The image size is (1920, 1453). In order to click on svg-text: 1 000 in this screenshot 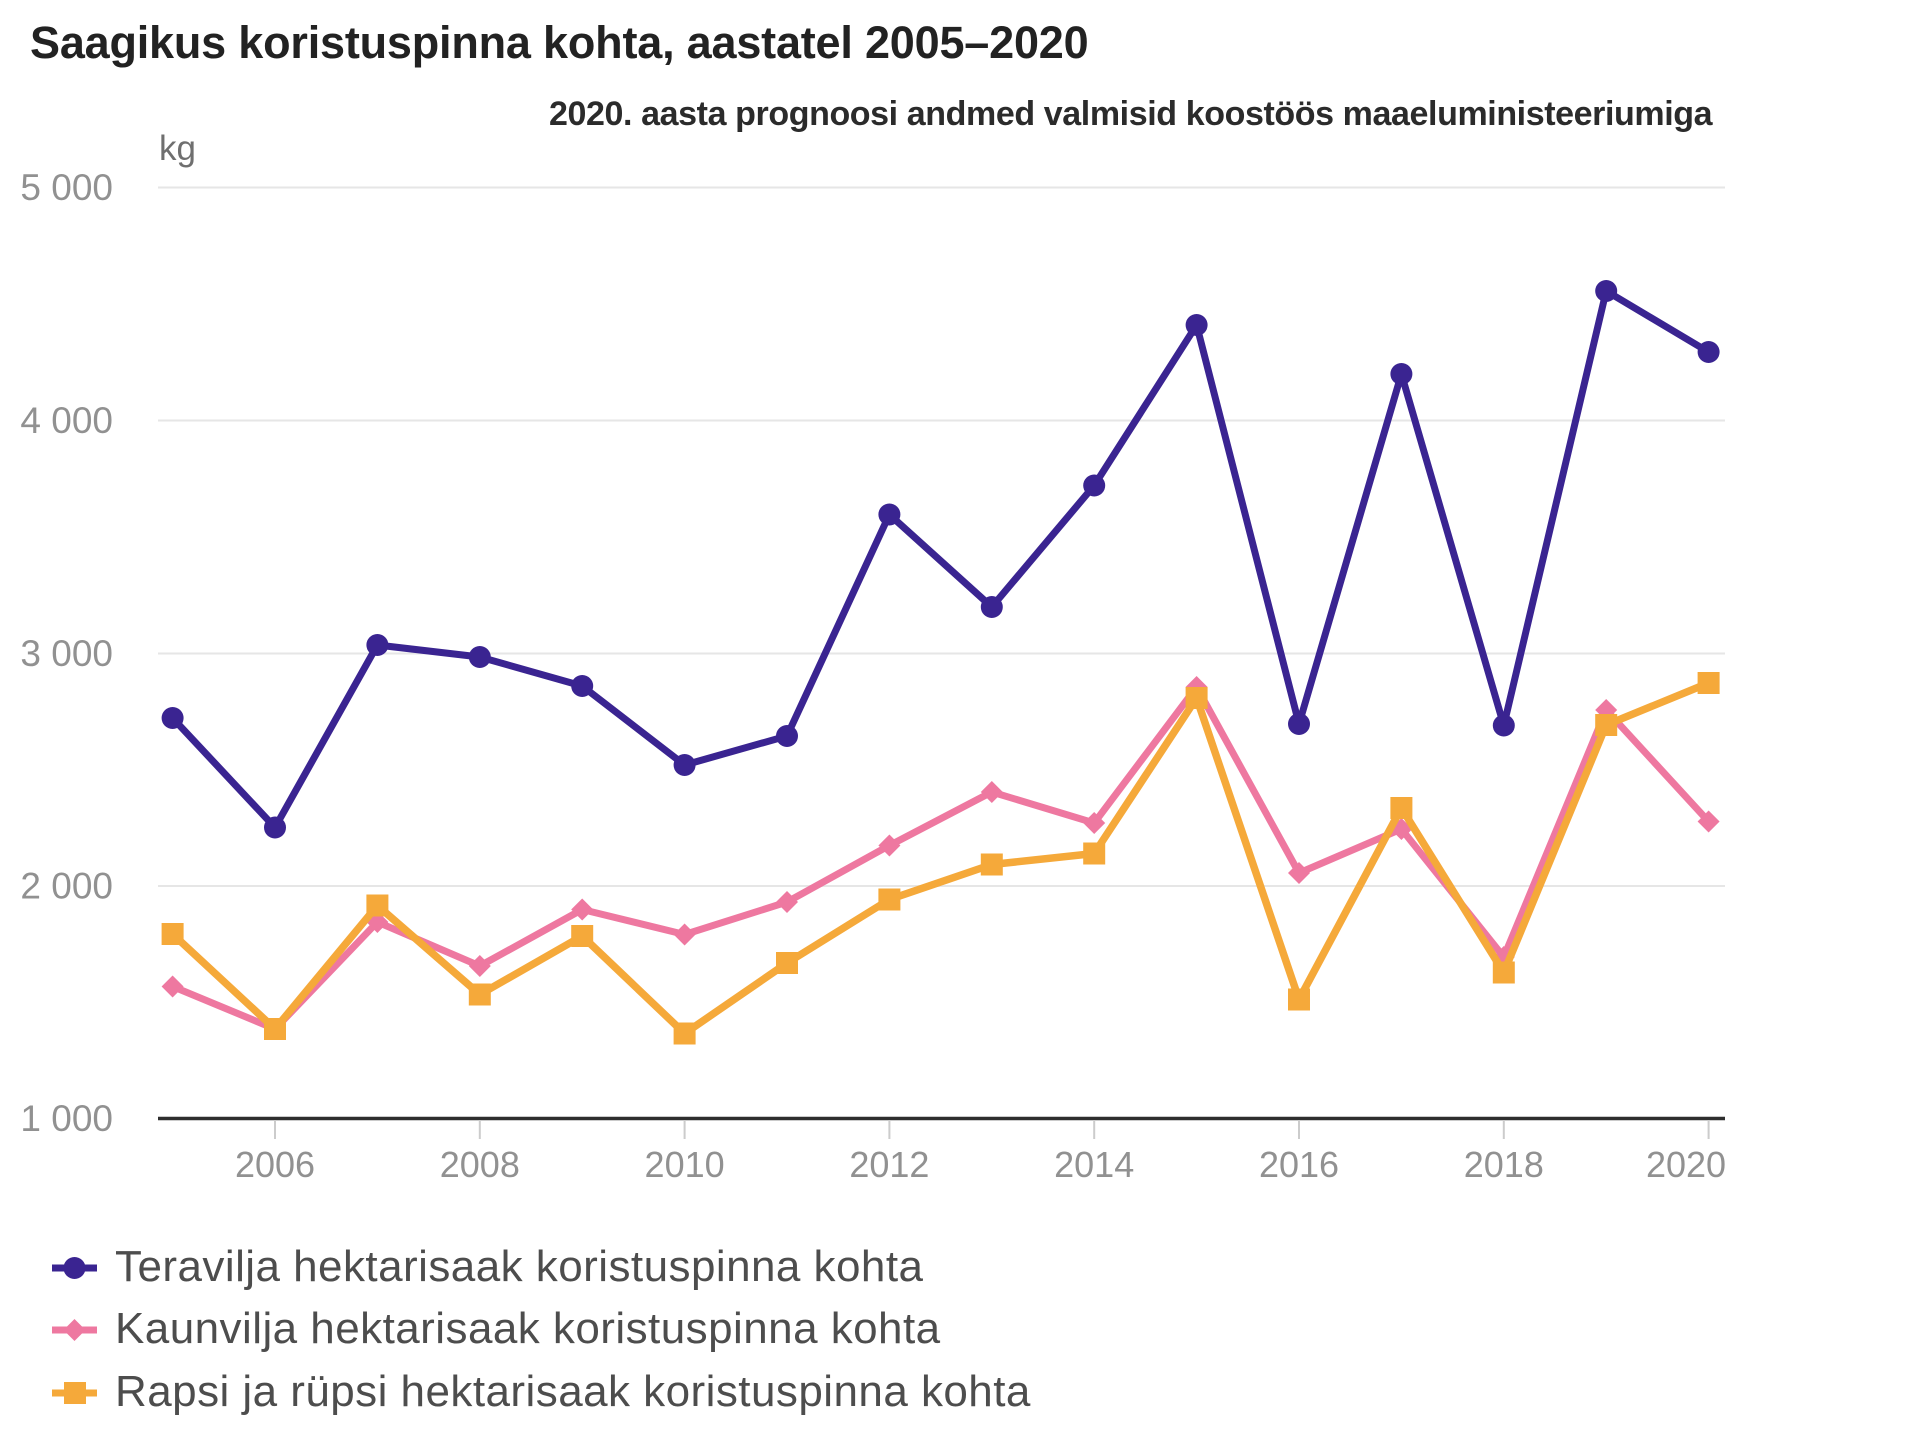, I will do `click(66, 1118)`.